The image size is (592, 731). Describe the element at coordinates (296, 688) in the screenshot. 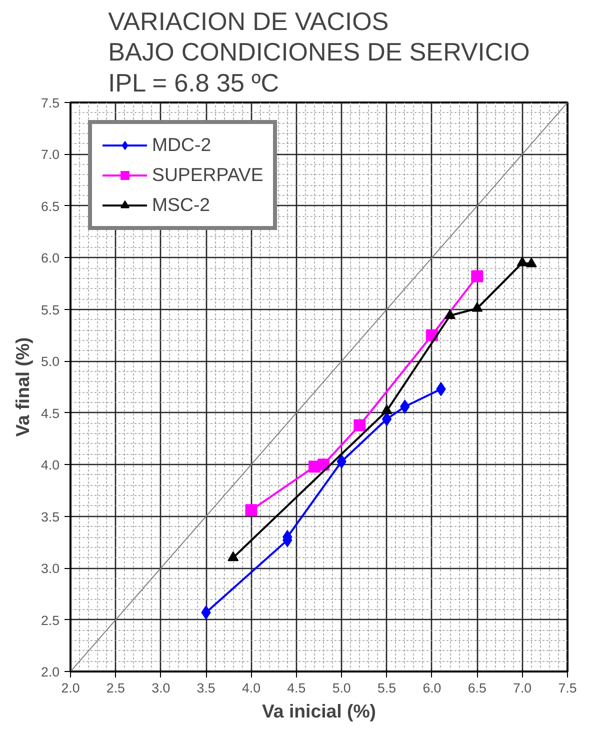

I see `x-tick-label: 4.5` at that location.